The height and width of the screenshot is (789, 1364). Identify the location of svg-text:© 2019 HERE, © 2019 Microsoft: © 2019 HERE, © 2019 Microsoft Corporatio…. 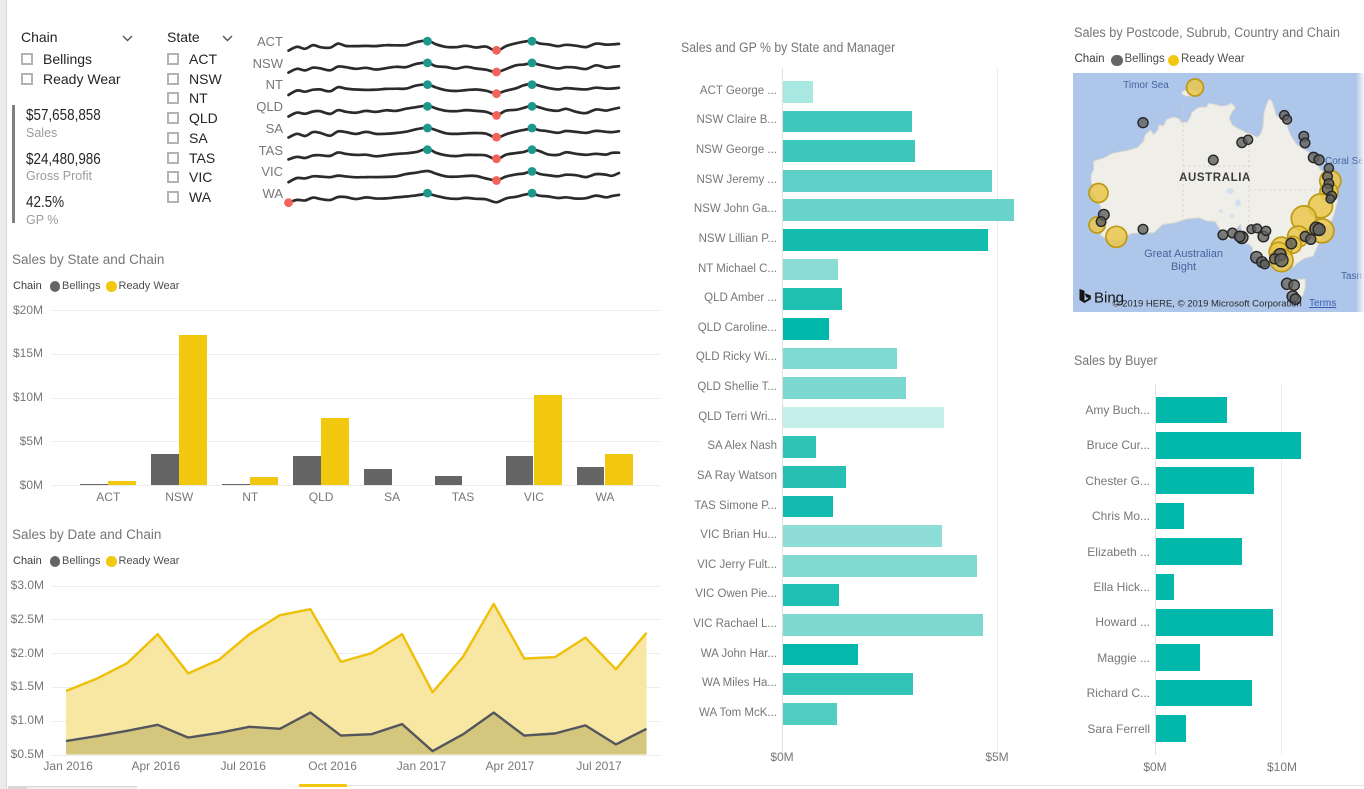
(1207, 304).